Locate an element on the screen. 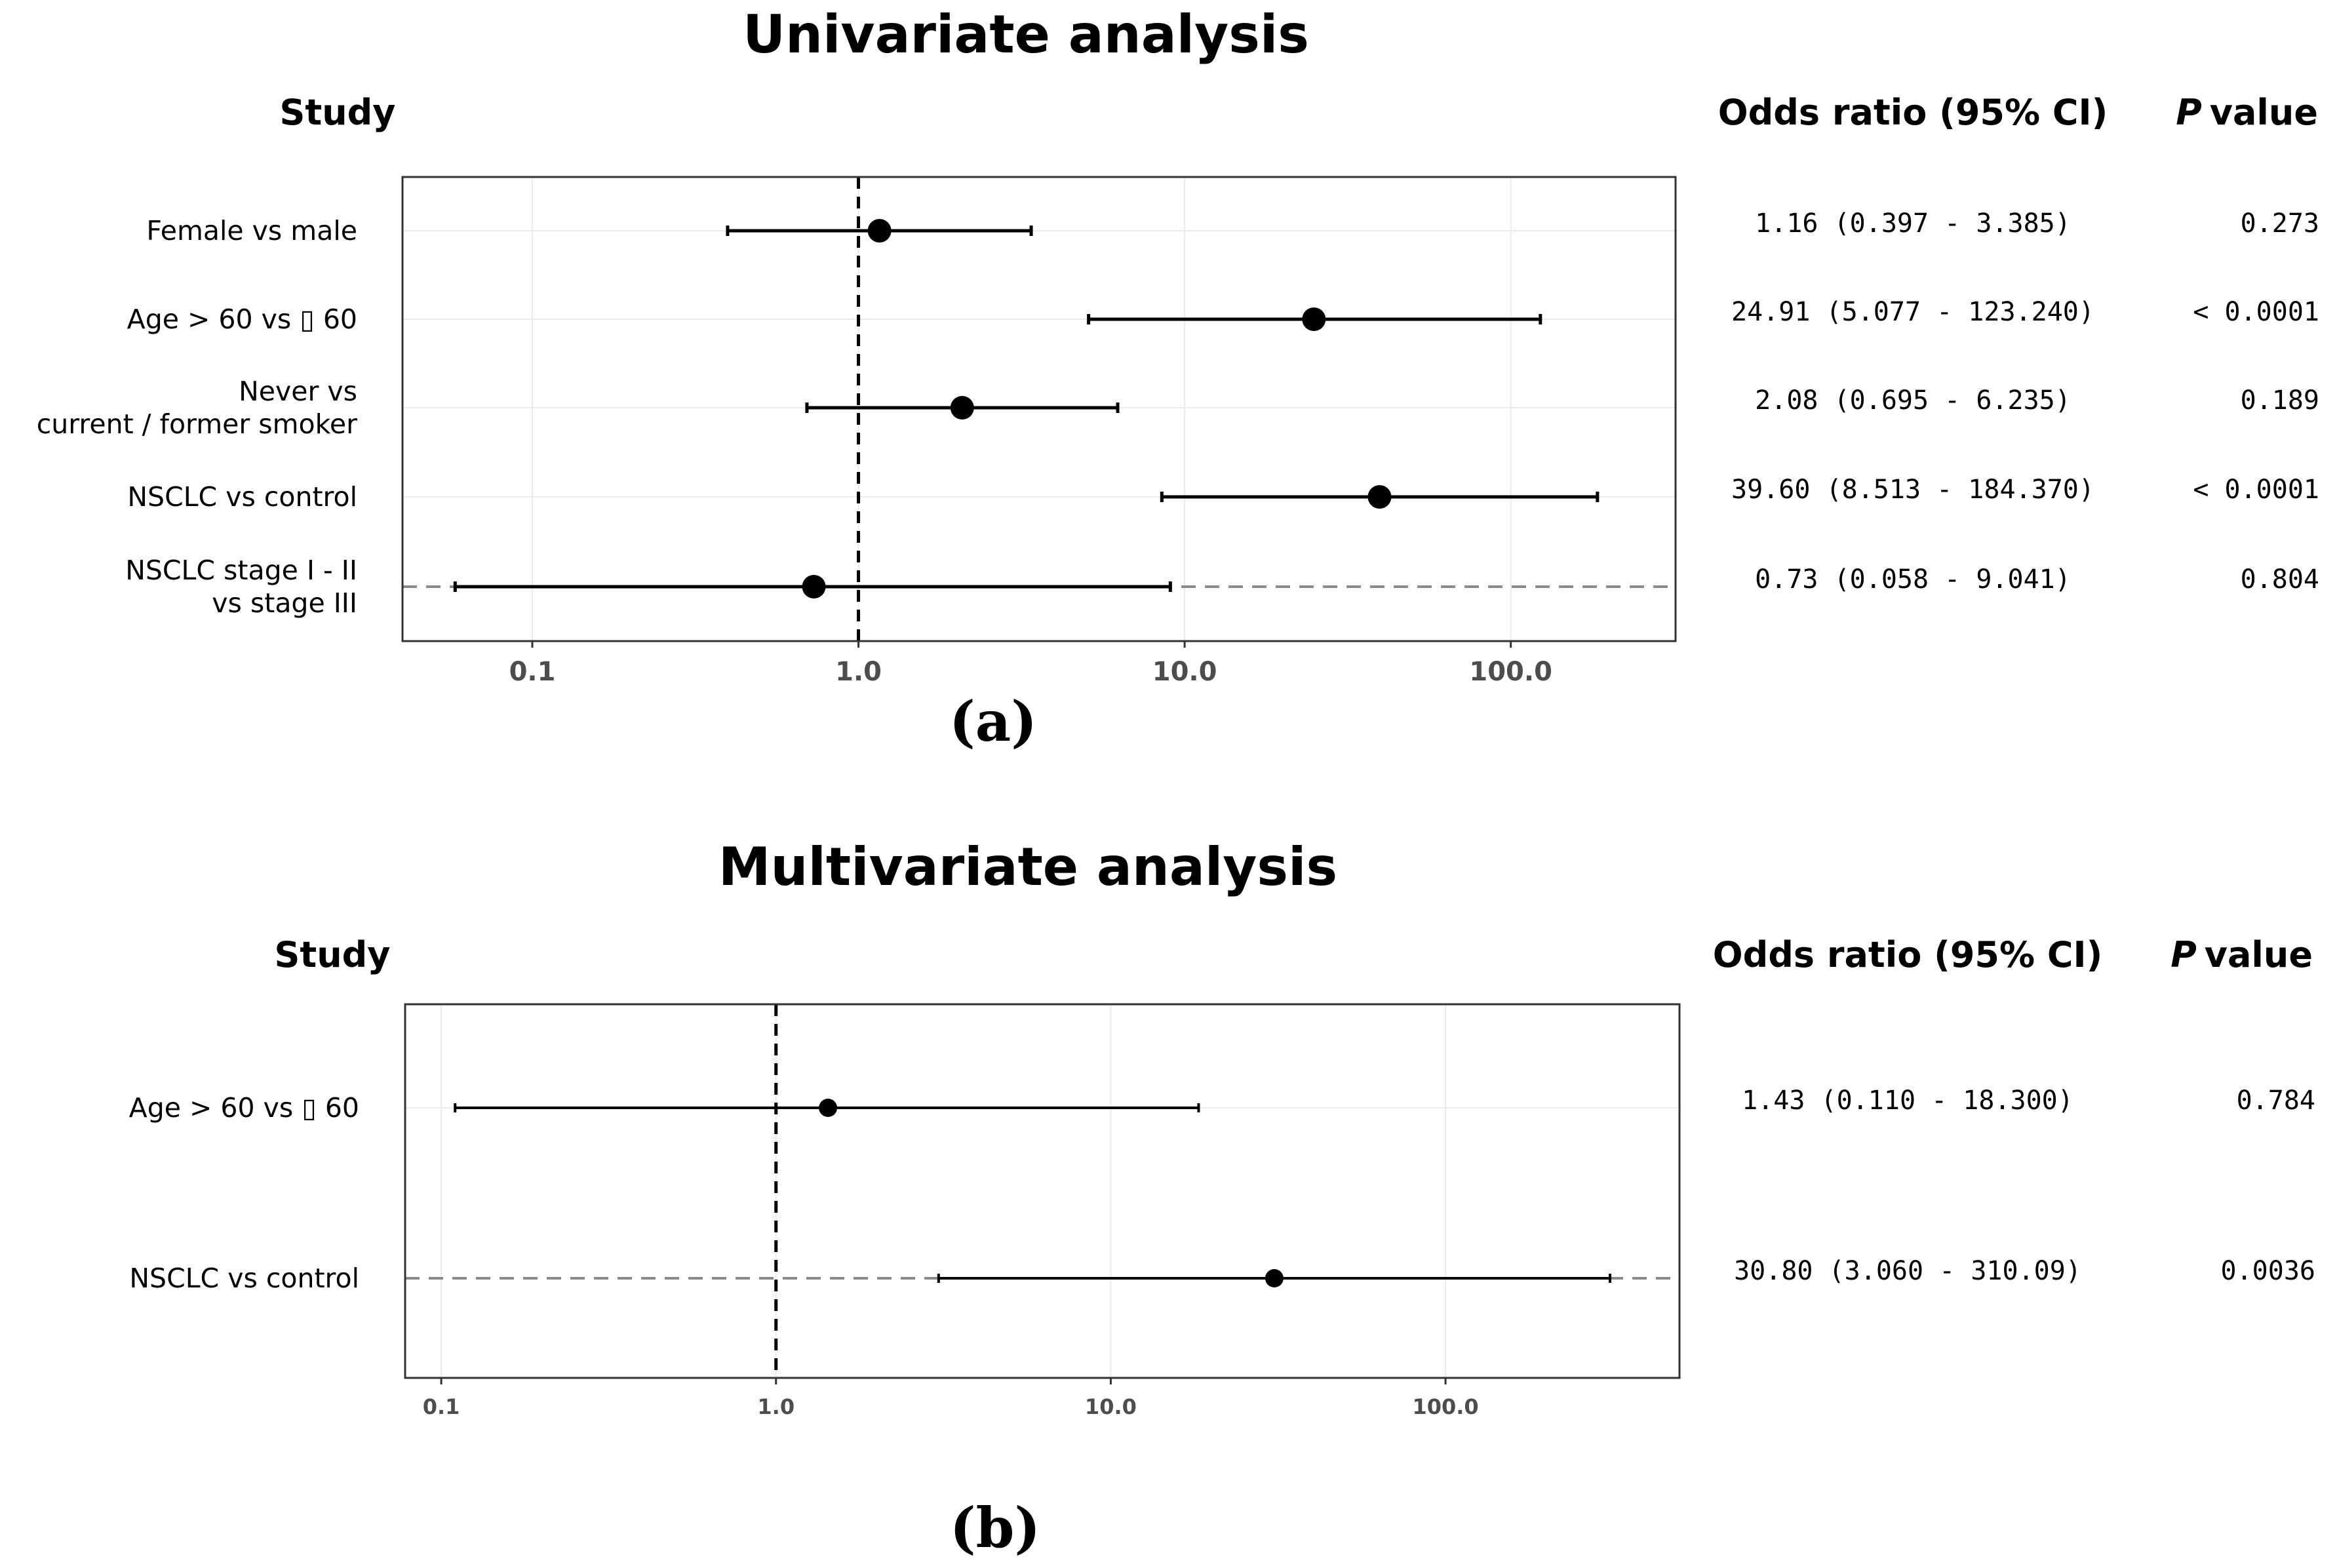  row-label-b: Age > 60 vs ▯ 60 is located at coordinates (244, 1108).